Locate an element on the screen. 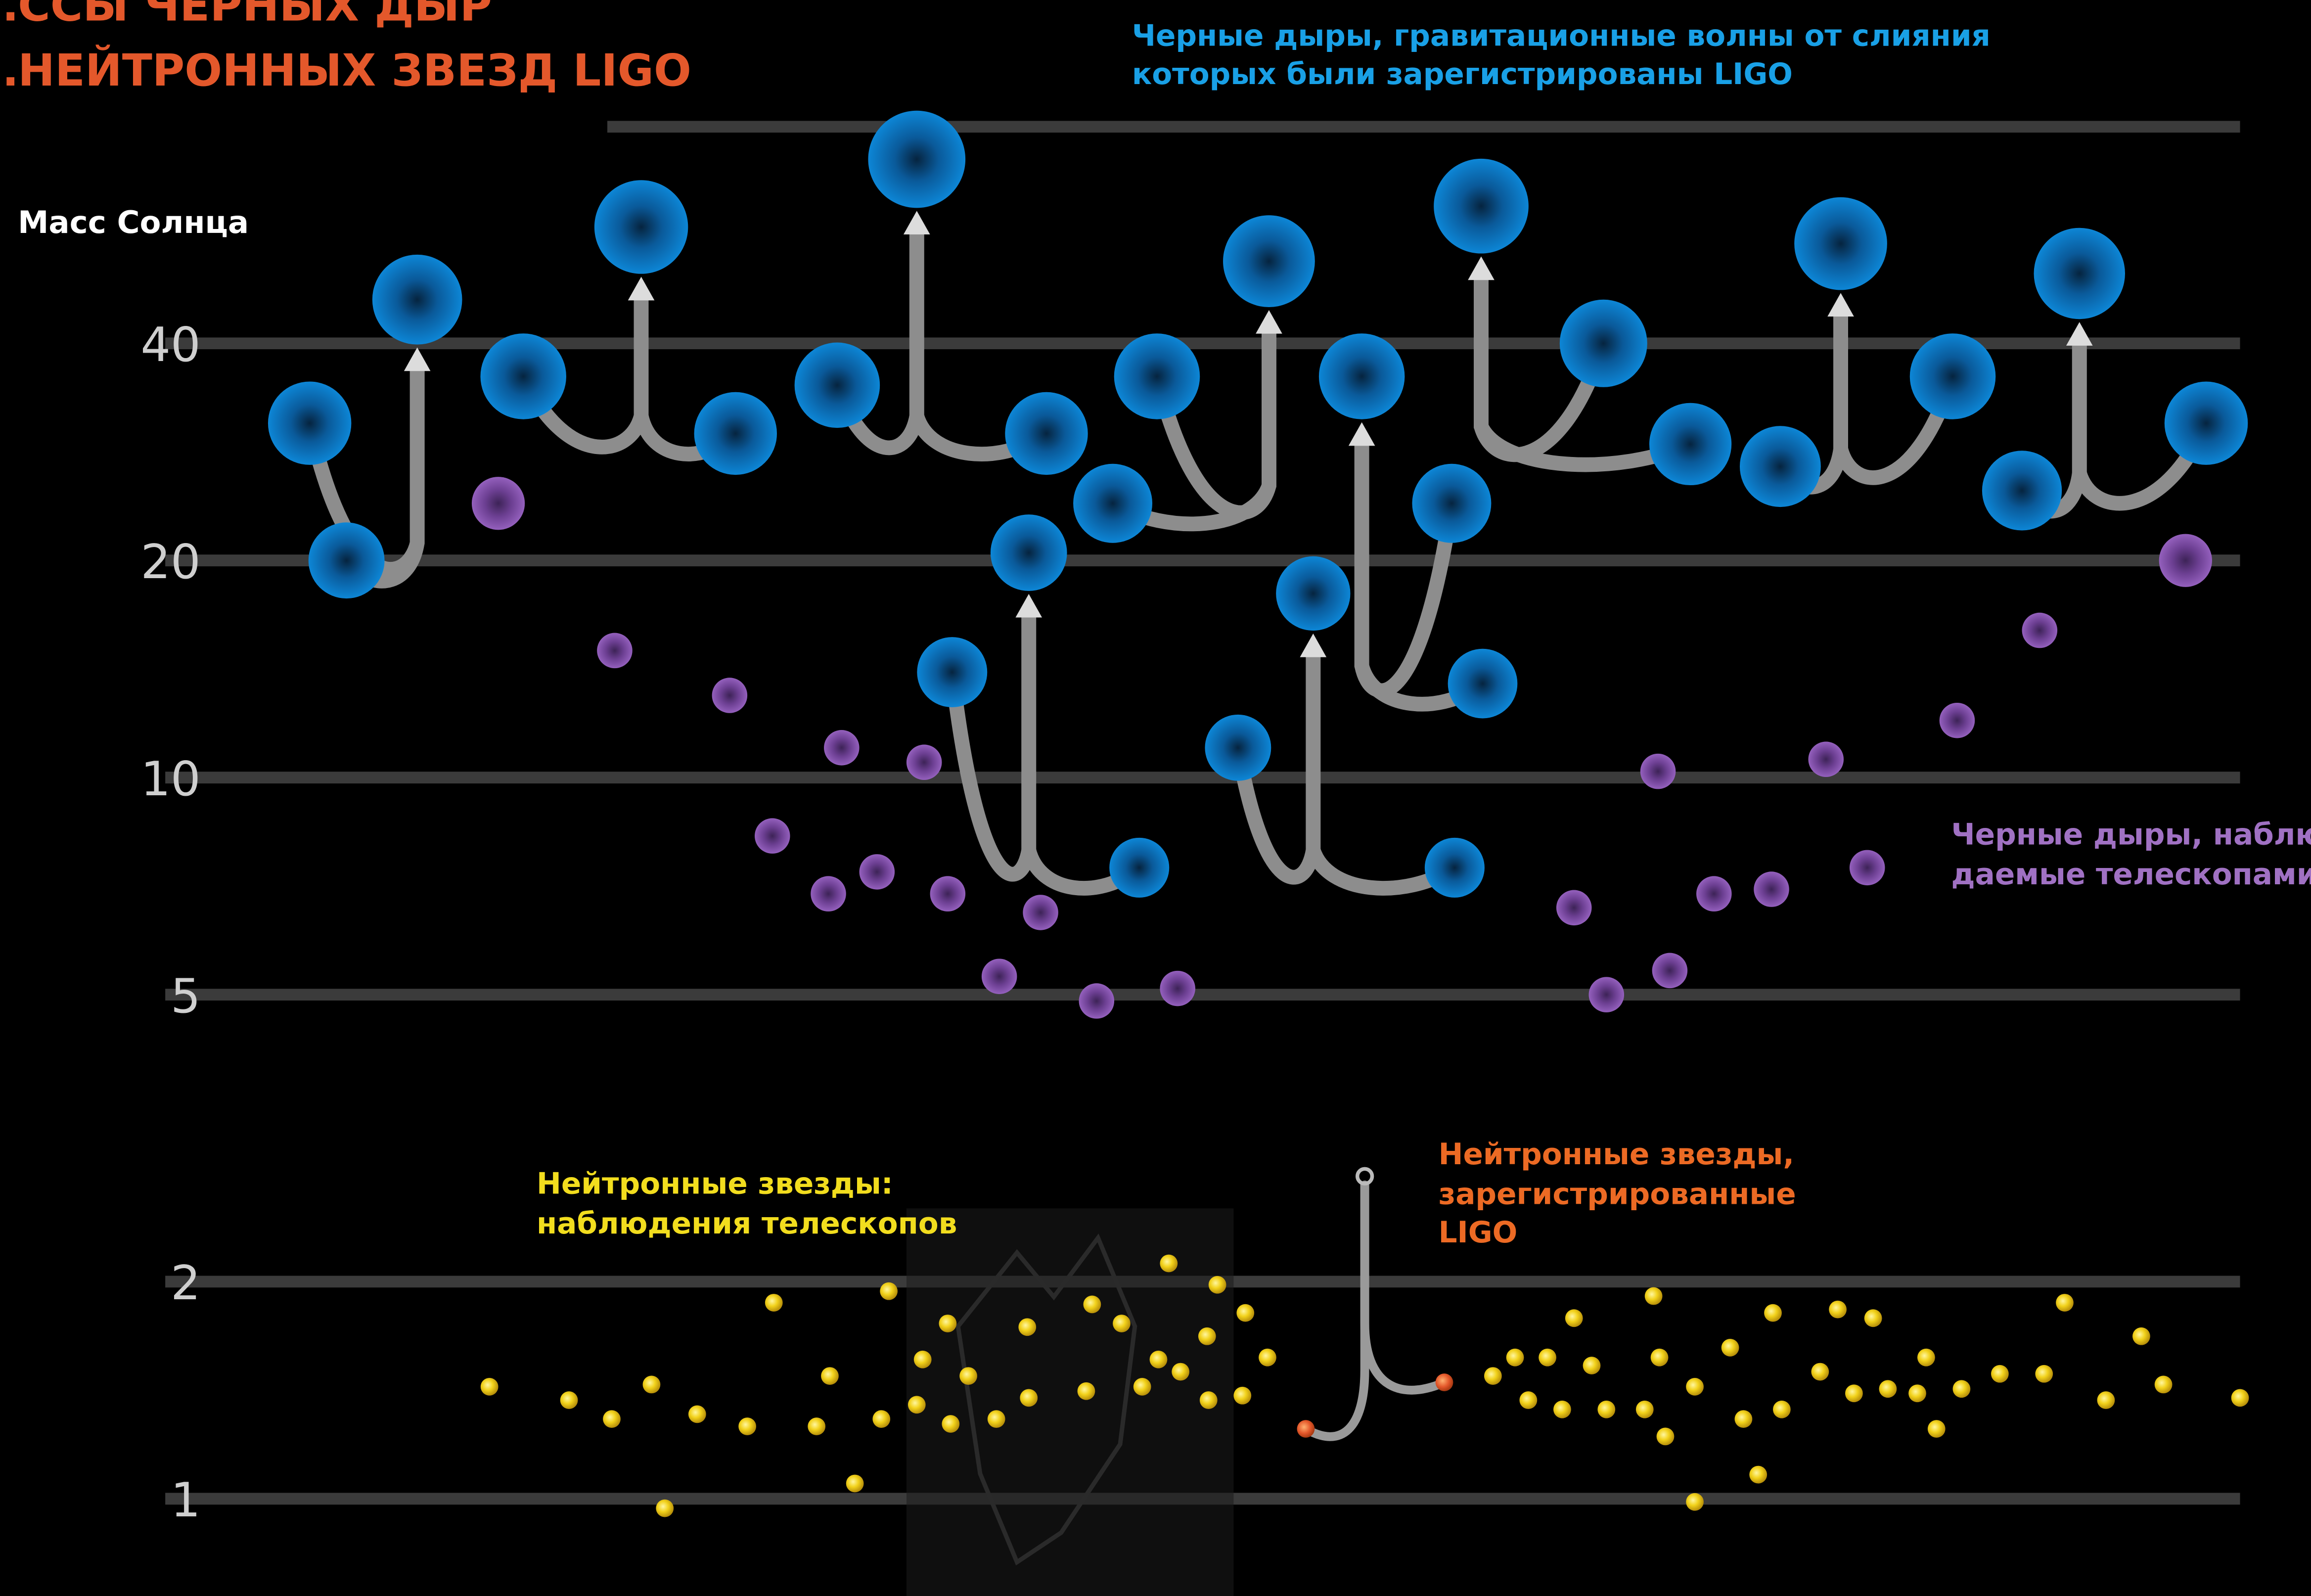 The image size is (2311, 1596). annotation-telescope-bh-line-1: Черные дыры, наблю- is located at coordinates (2131, 835).